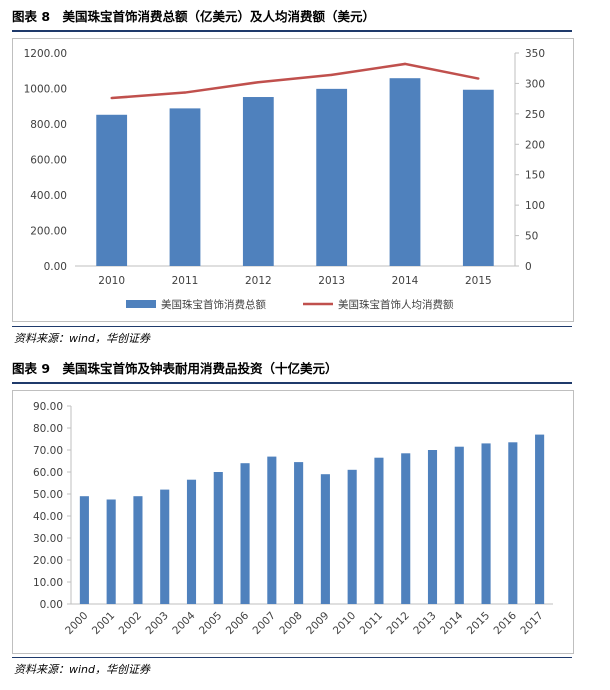 This screenshot has height=690, width=610. What do you see at coordinates (175, 368) in the screenshot?
I see `figure-9-title: 图表 9 美国珠宝首饰及钟表耐用消费品投资（十亿美元）` at bounding box center [175, 368].